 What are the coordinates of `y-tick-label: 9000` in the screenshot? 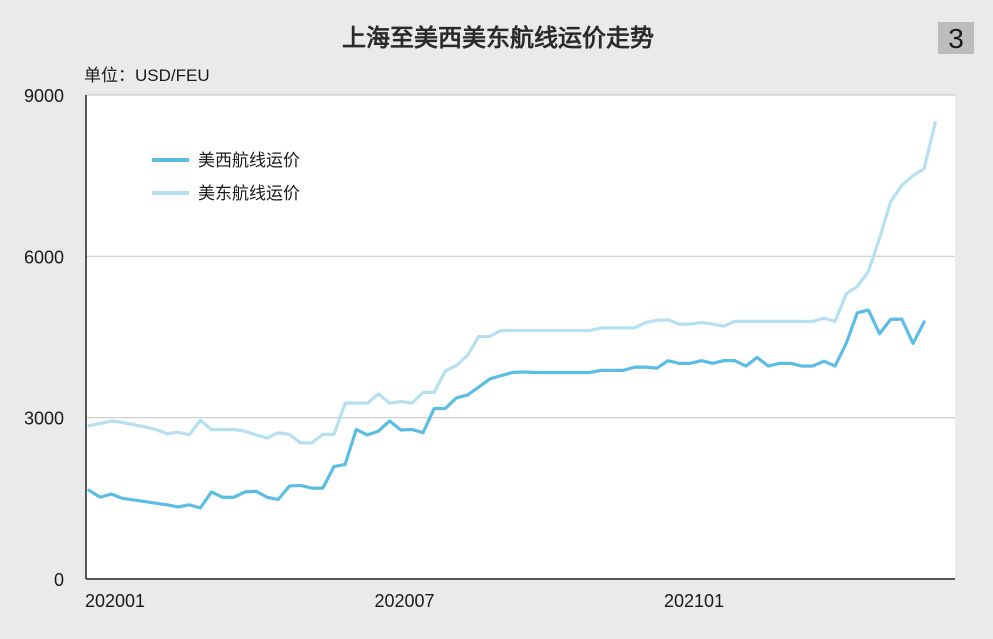 It's located at (44, 96).